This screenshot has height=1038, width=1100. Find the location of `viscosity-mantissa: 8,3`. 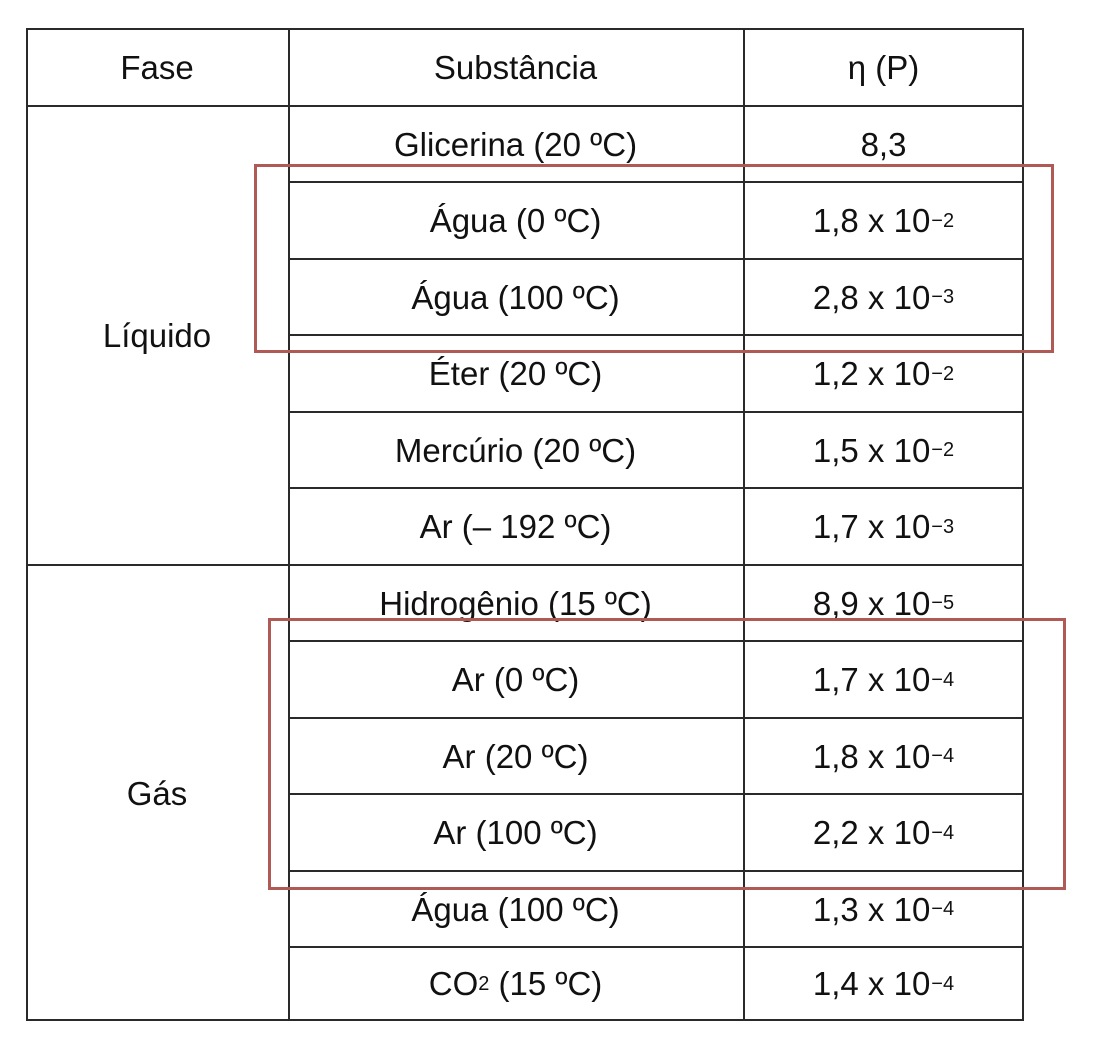

viscosity-mantissa: 8,3 is located at coordinates (883, 144).